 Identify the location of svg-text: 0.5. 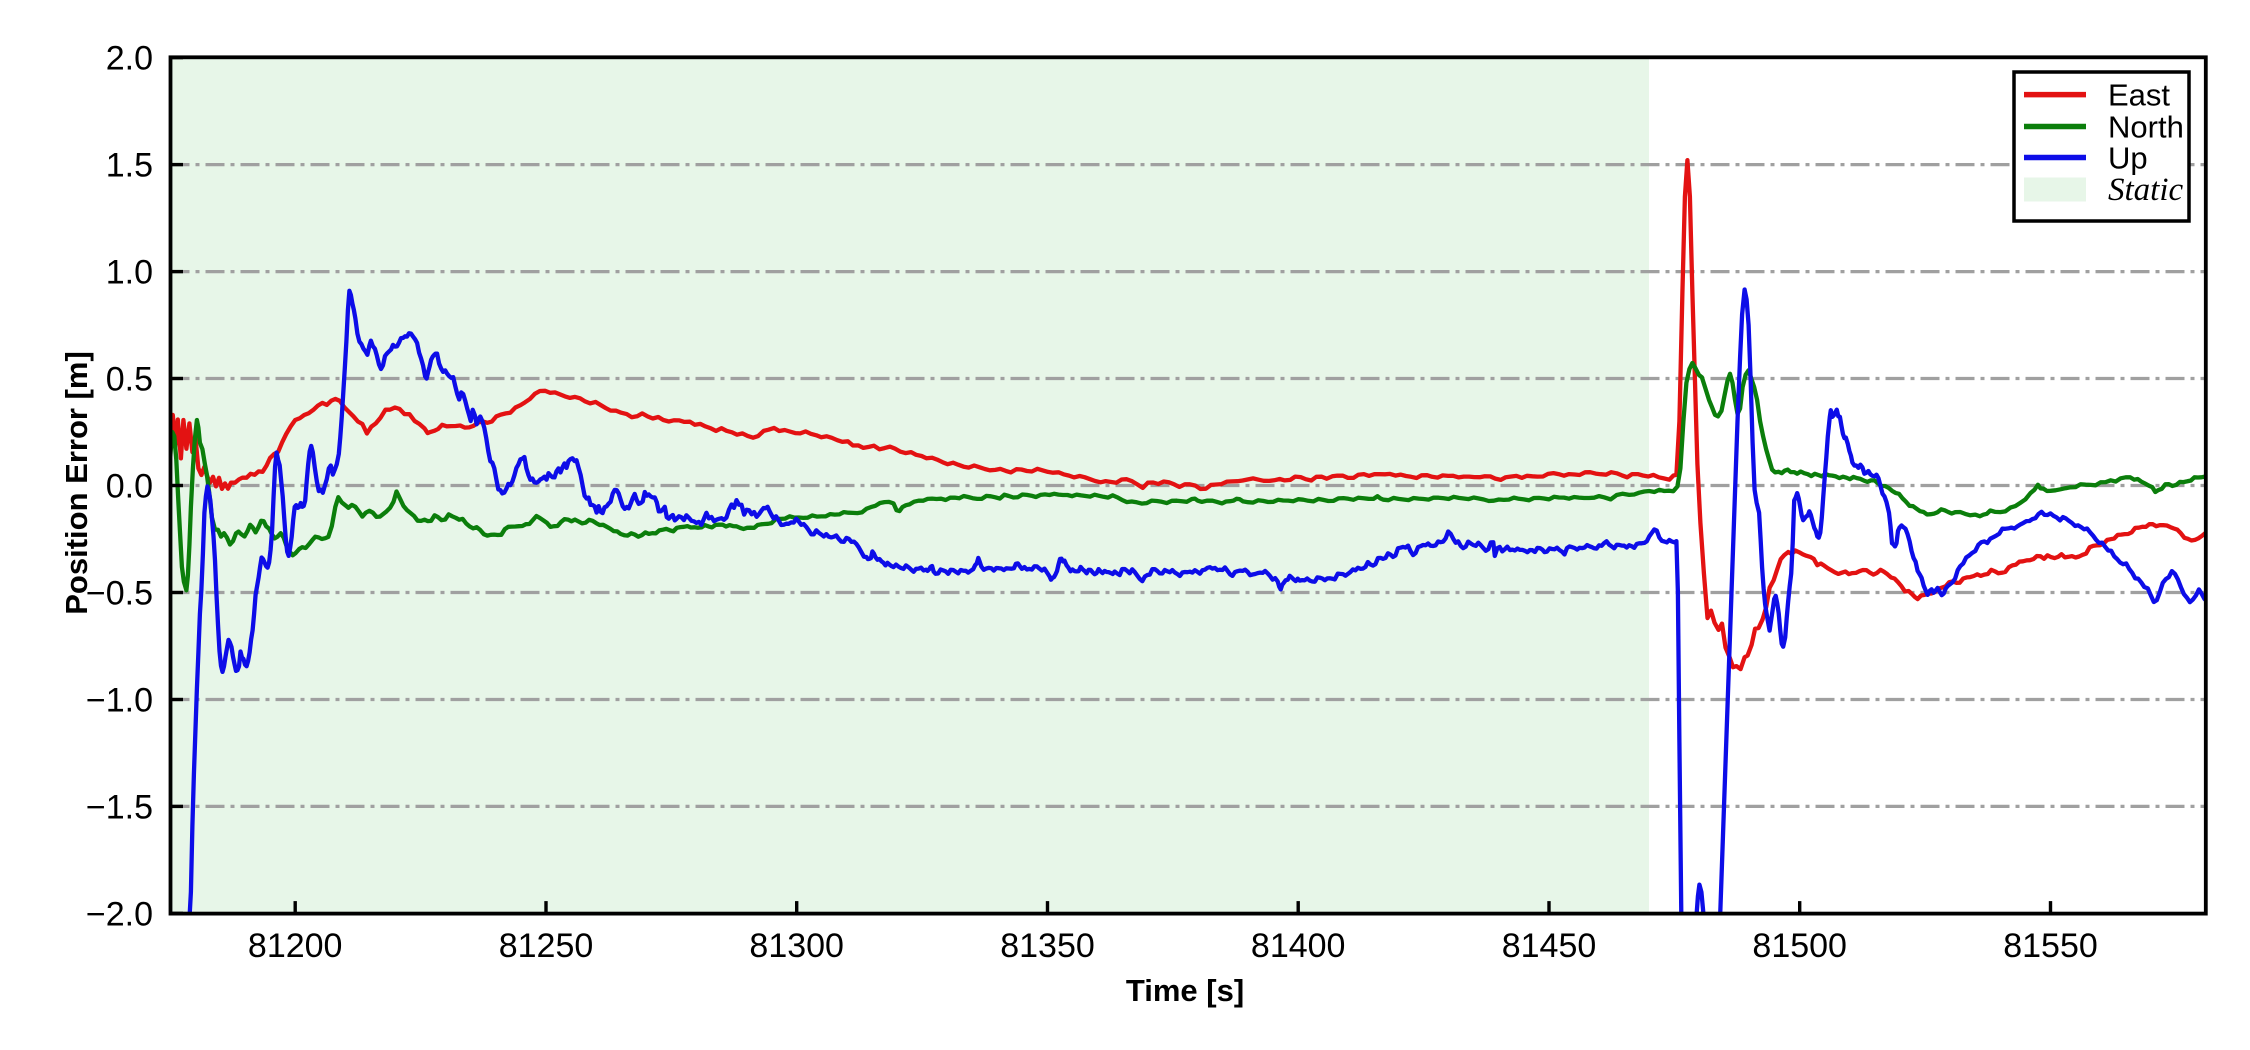
(129, 380).